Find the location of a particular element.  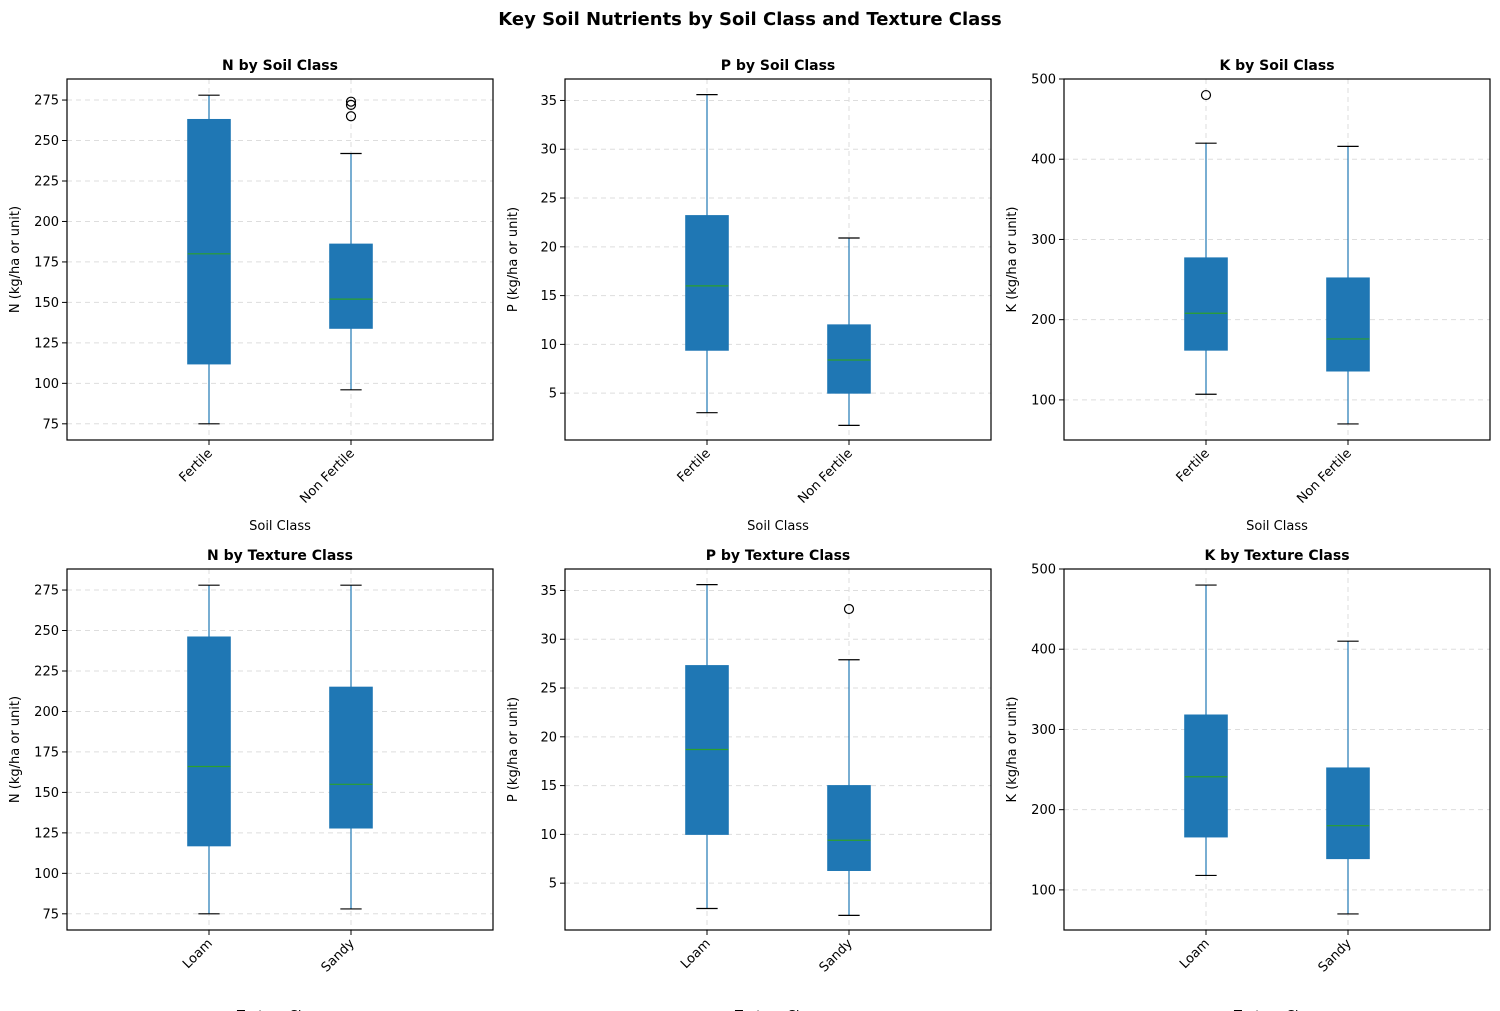

y-tick-label: 15 is located at coordinates (548, 296).